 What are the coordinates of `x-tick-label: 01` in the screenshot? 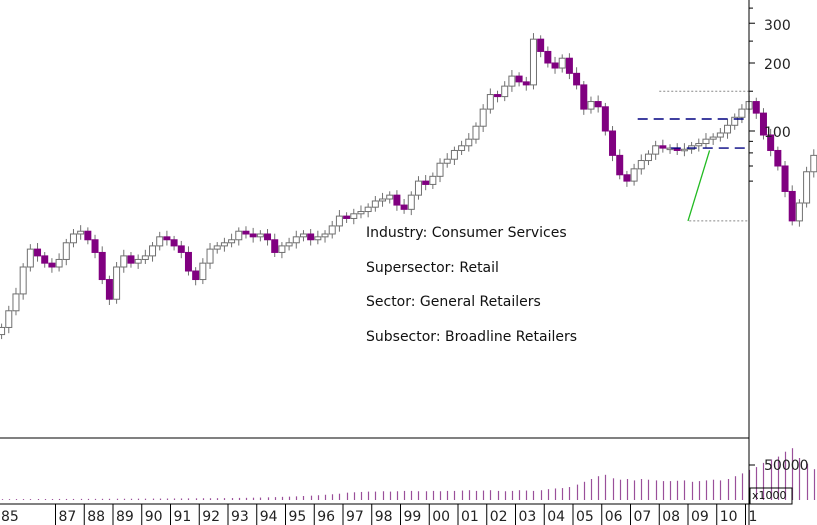 It's located at (470, 517).